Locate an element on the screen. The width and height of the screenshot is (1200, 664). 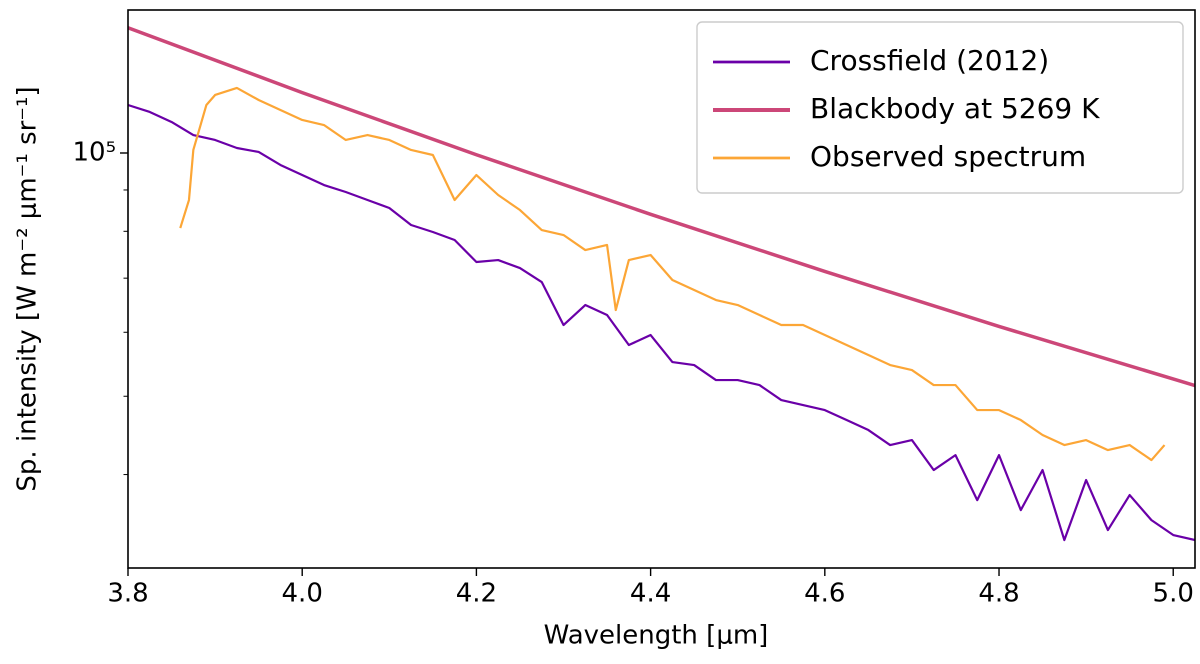
x-tick-label: 4.8 is located at coordinates (998, 594).